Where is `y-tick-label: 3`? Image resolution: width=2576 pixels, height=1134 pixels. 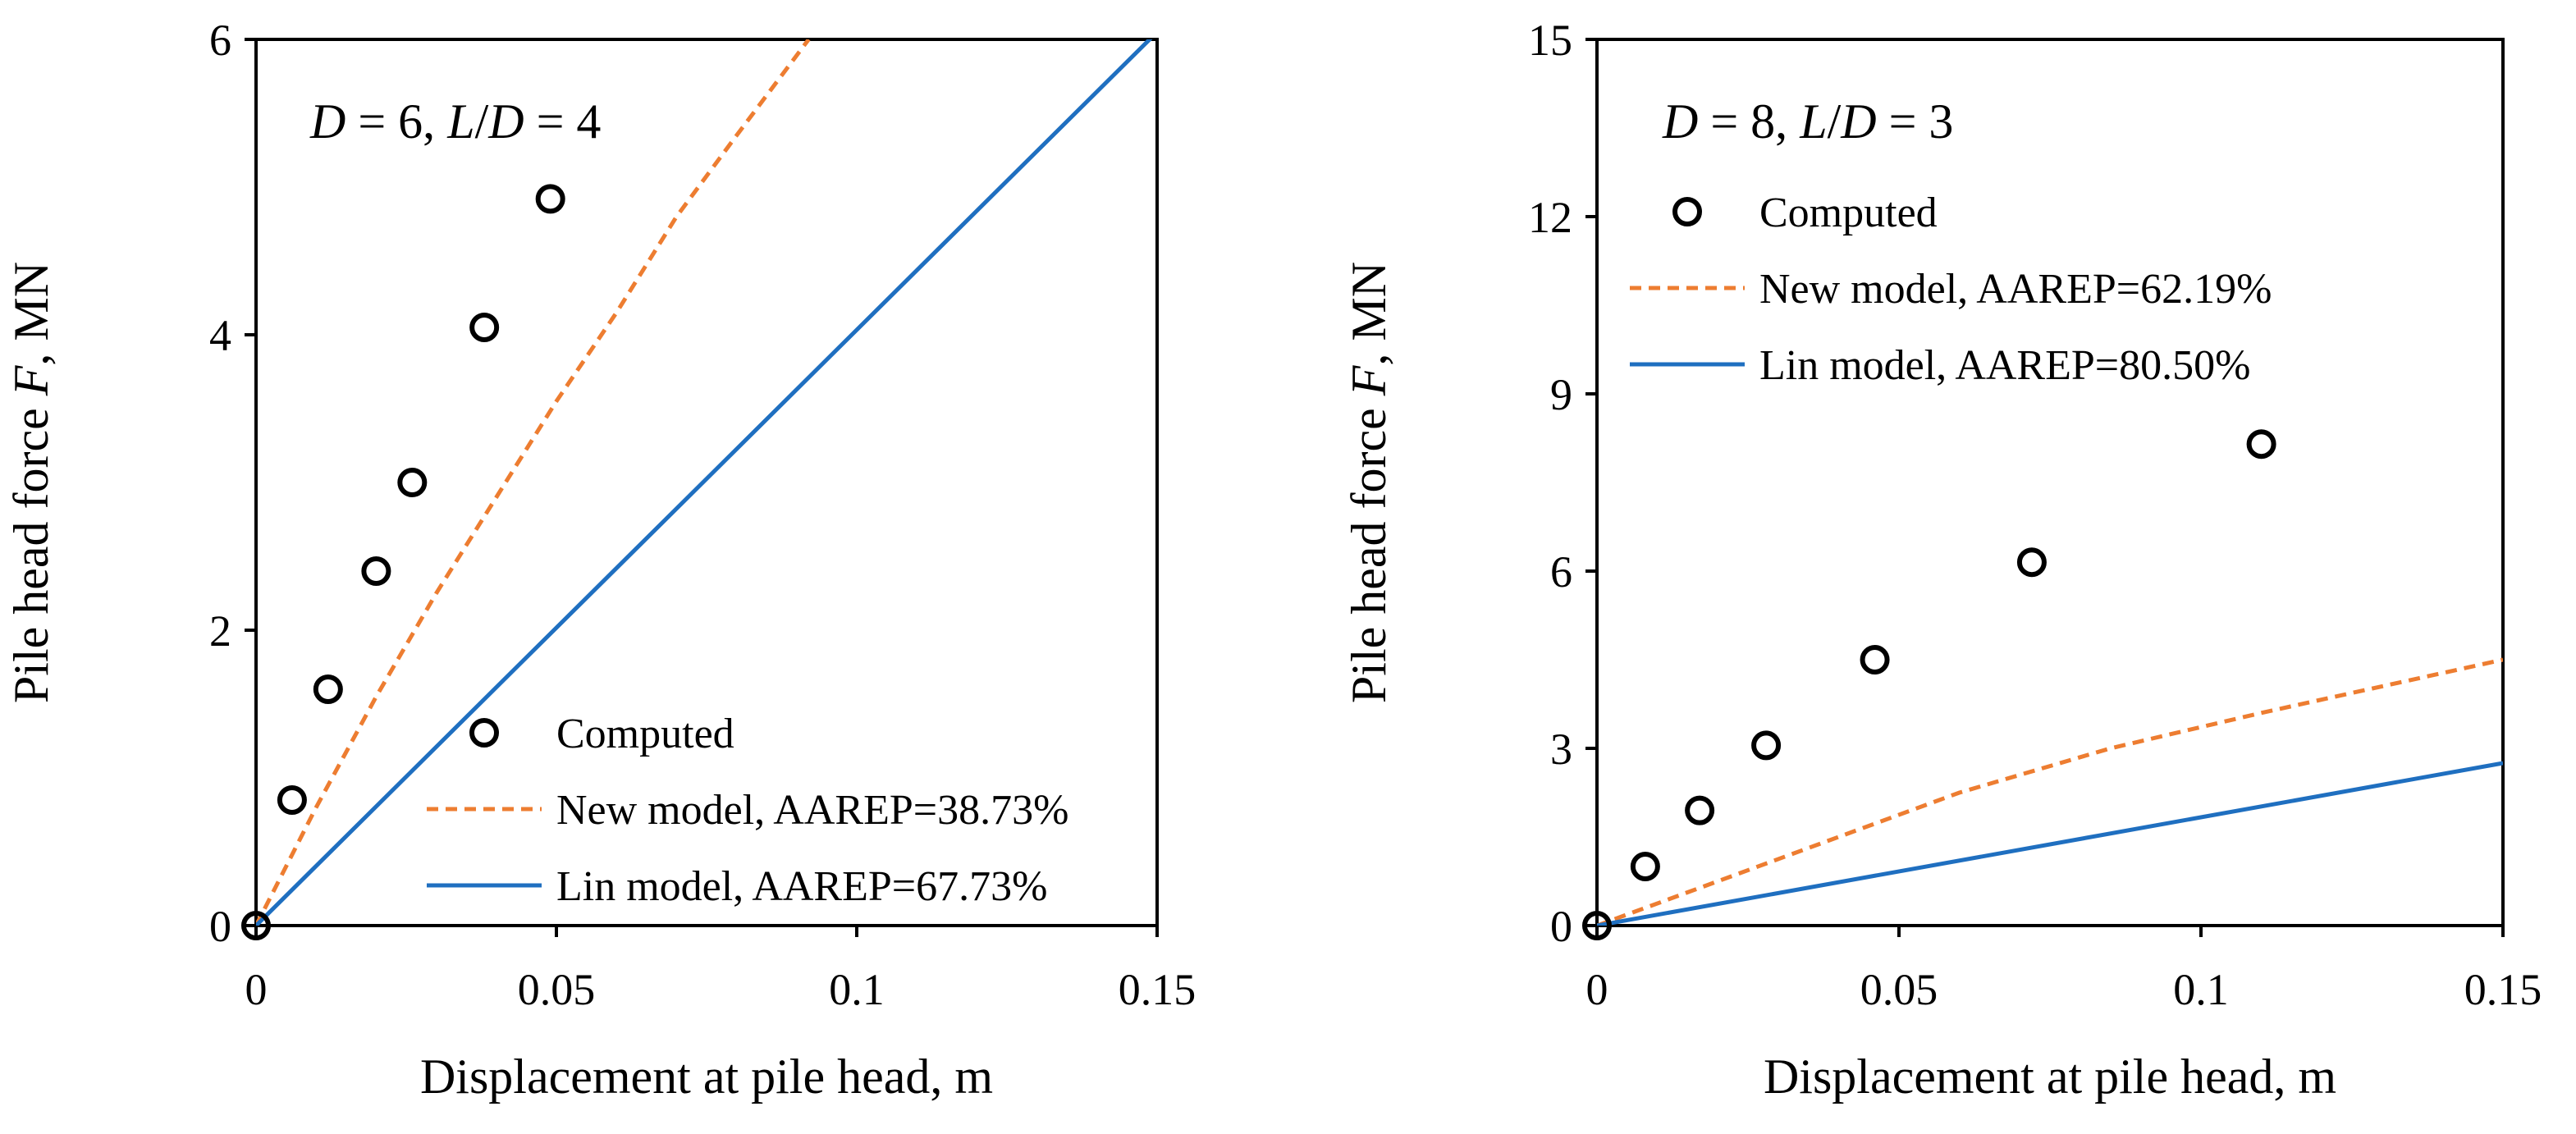
y-tick-label: 3 is located at coordinates (1561, 749).